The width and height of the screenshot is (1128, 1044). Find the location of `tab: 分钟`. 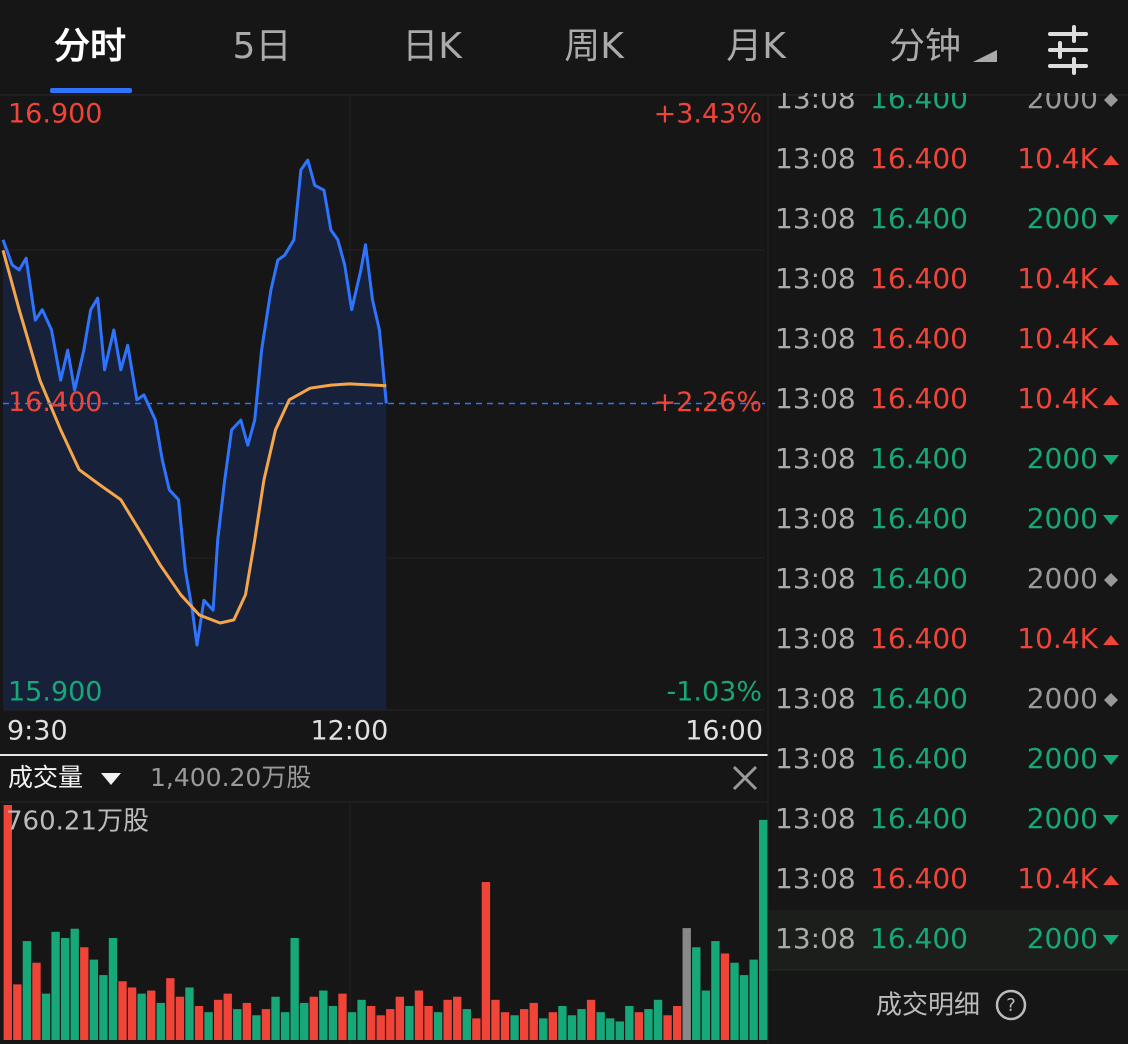

tab: 分钟 is located at coordinates (925, 46).